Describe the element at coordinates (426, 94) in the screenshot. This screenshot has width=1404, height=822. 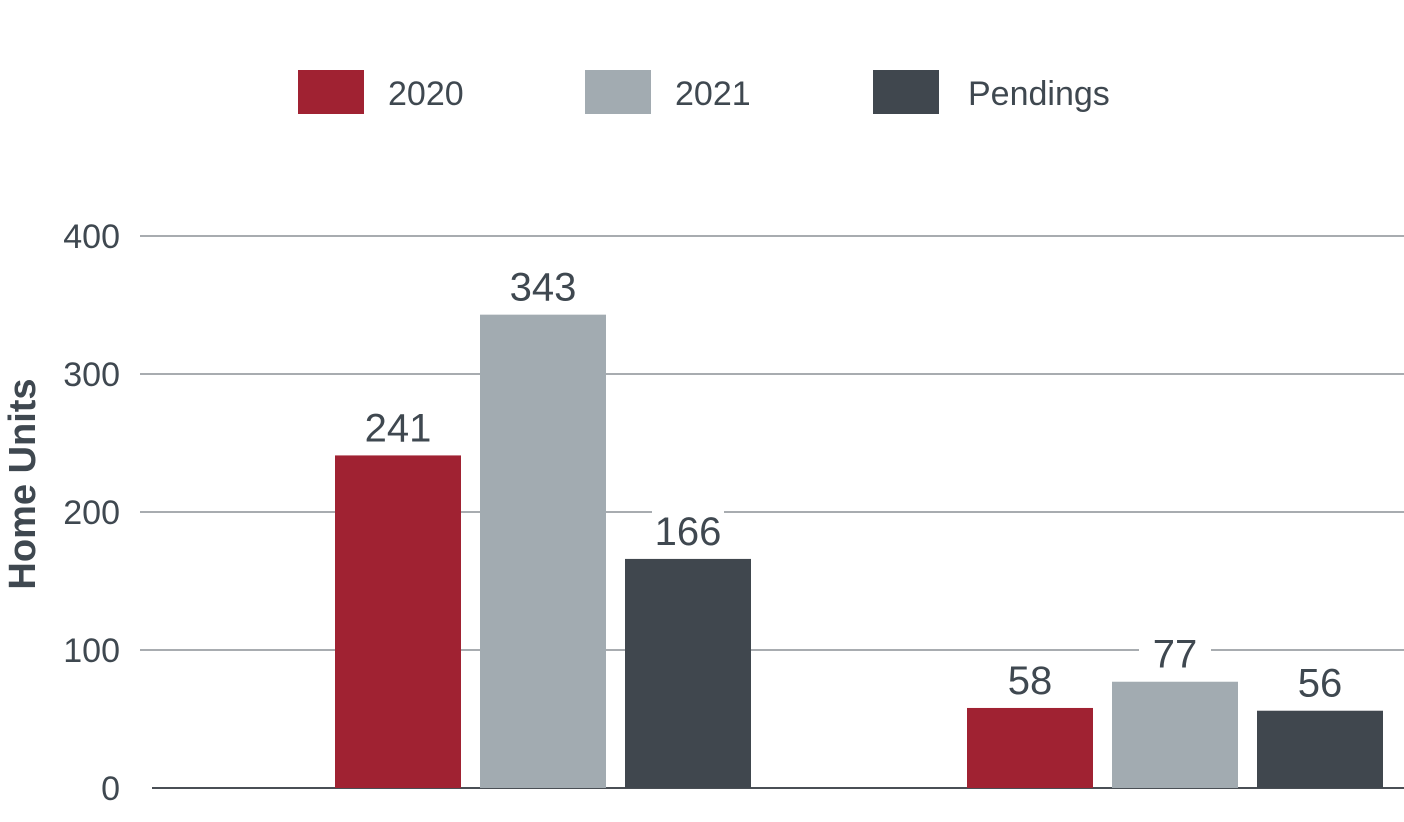
I see `legend-label-2020: 2020` at that location.